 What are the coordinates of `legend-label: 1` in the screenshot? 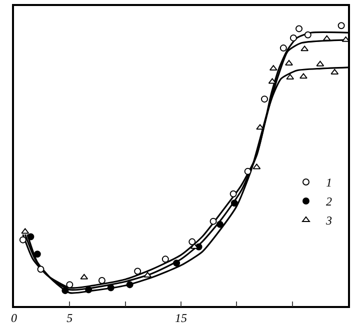 It's located at (329, 183).